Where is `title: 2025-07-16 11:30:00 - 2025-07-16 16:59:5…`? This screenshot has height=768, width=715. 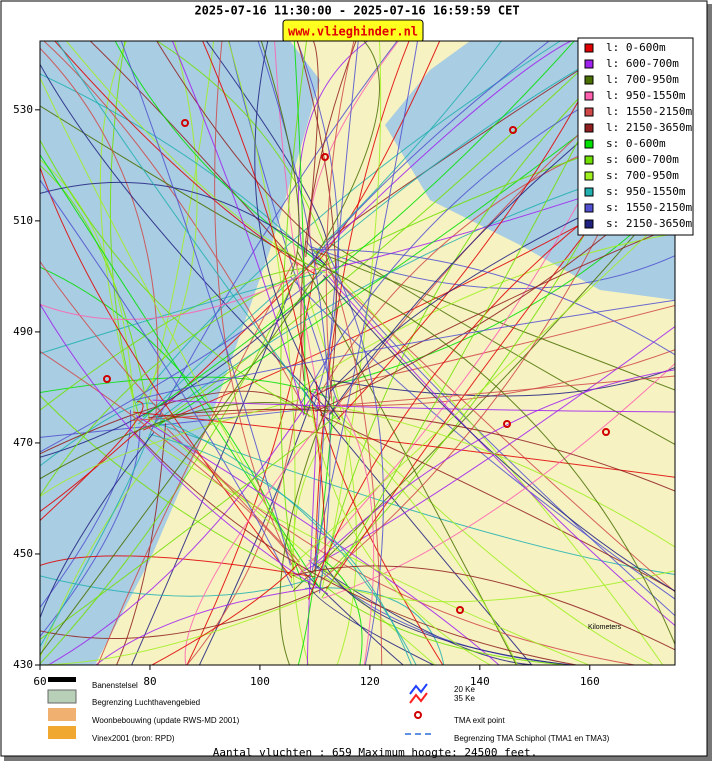
title: 2025-07-16 11:30:00 - 2025-07-16 16:59:5… is located at coordinates (356, 11).